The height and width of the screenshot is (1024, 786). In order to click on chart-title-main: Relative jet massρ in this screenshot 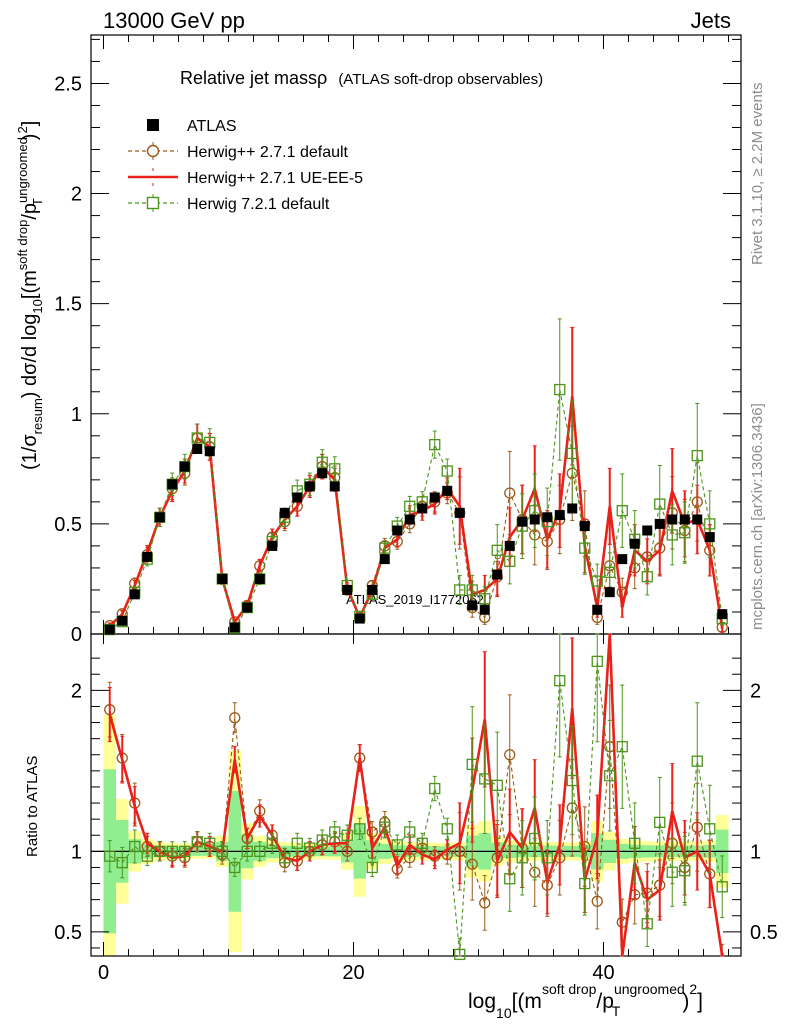, I will do `click(253, 78)`.